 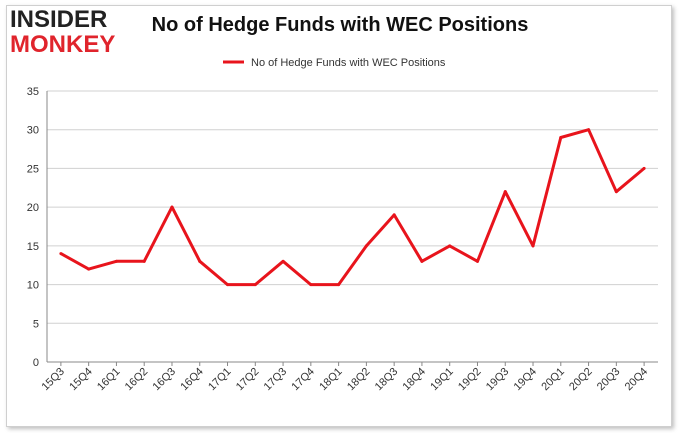 What do you see at coordinates (33, 227) in the screenshot?
I see `y-axis: 0 5 10 15 20 25 30 35` at bounding box center [33, 227].